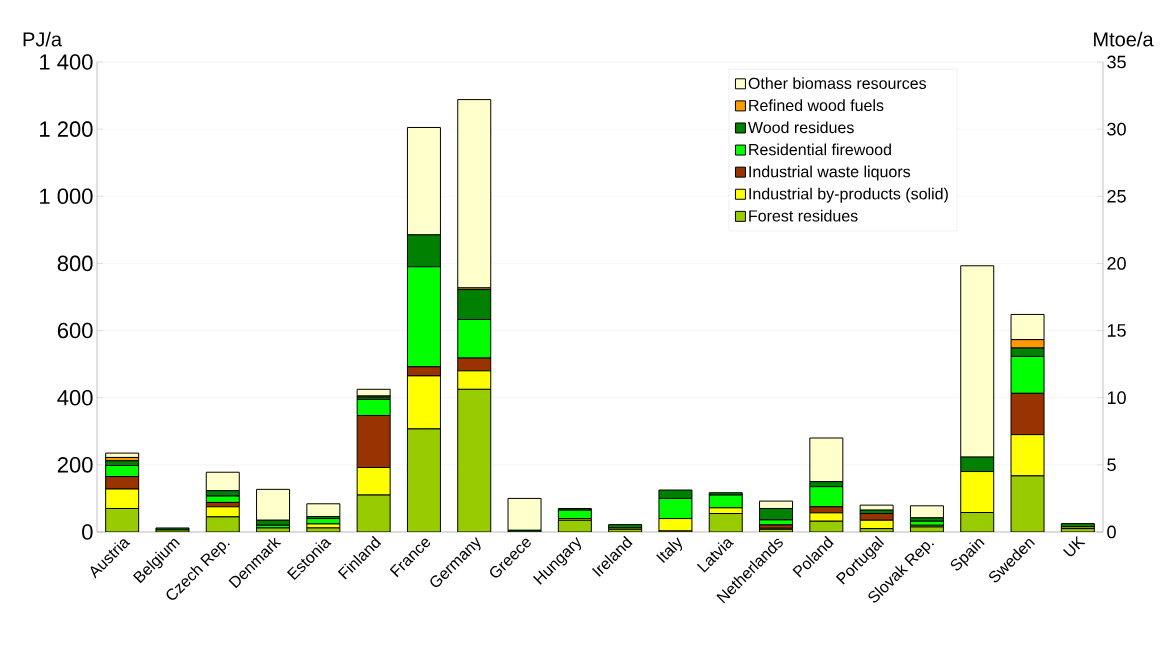 This screenshot has height=647, width=1163. Describe the element at coordinates (830, 173) in the screenshot. I see `legend-label: Industrial waste liquors` at that location.